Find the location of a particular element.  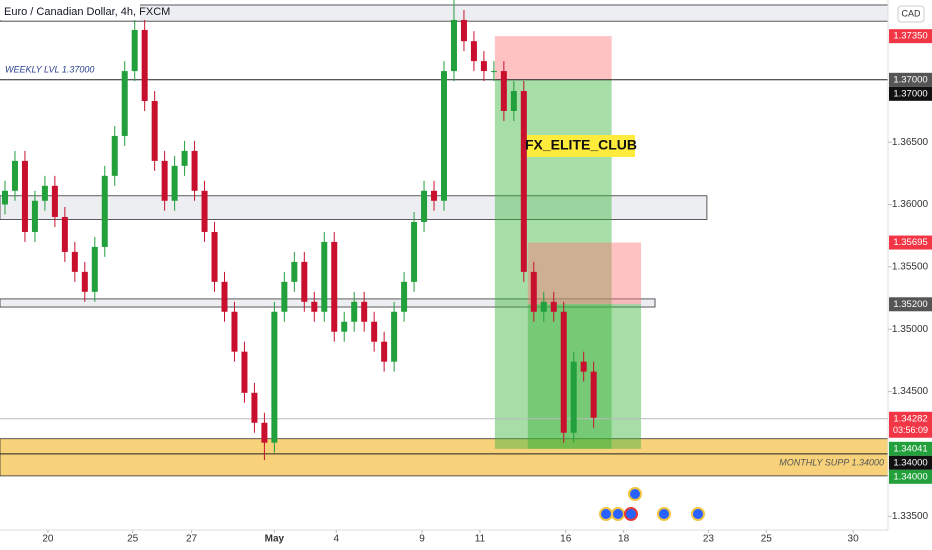

watermark-bg is located at coordinates (581, 146).